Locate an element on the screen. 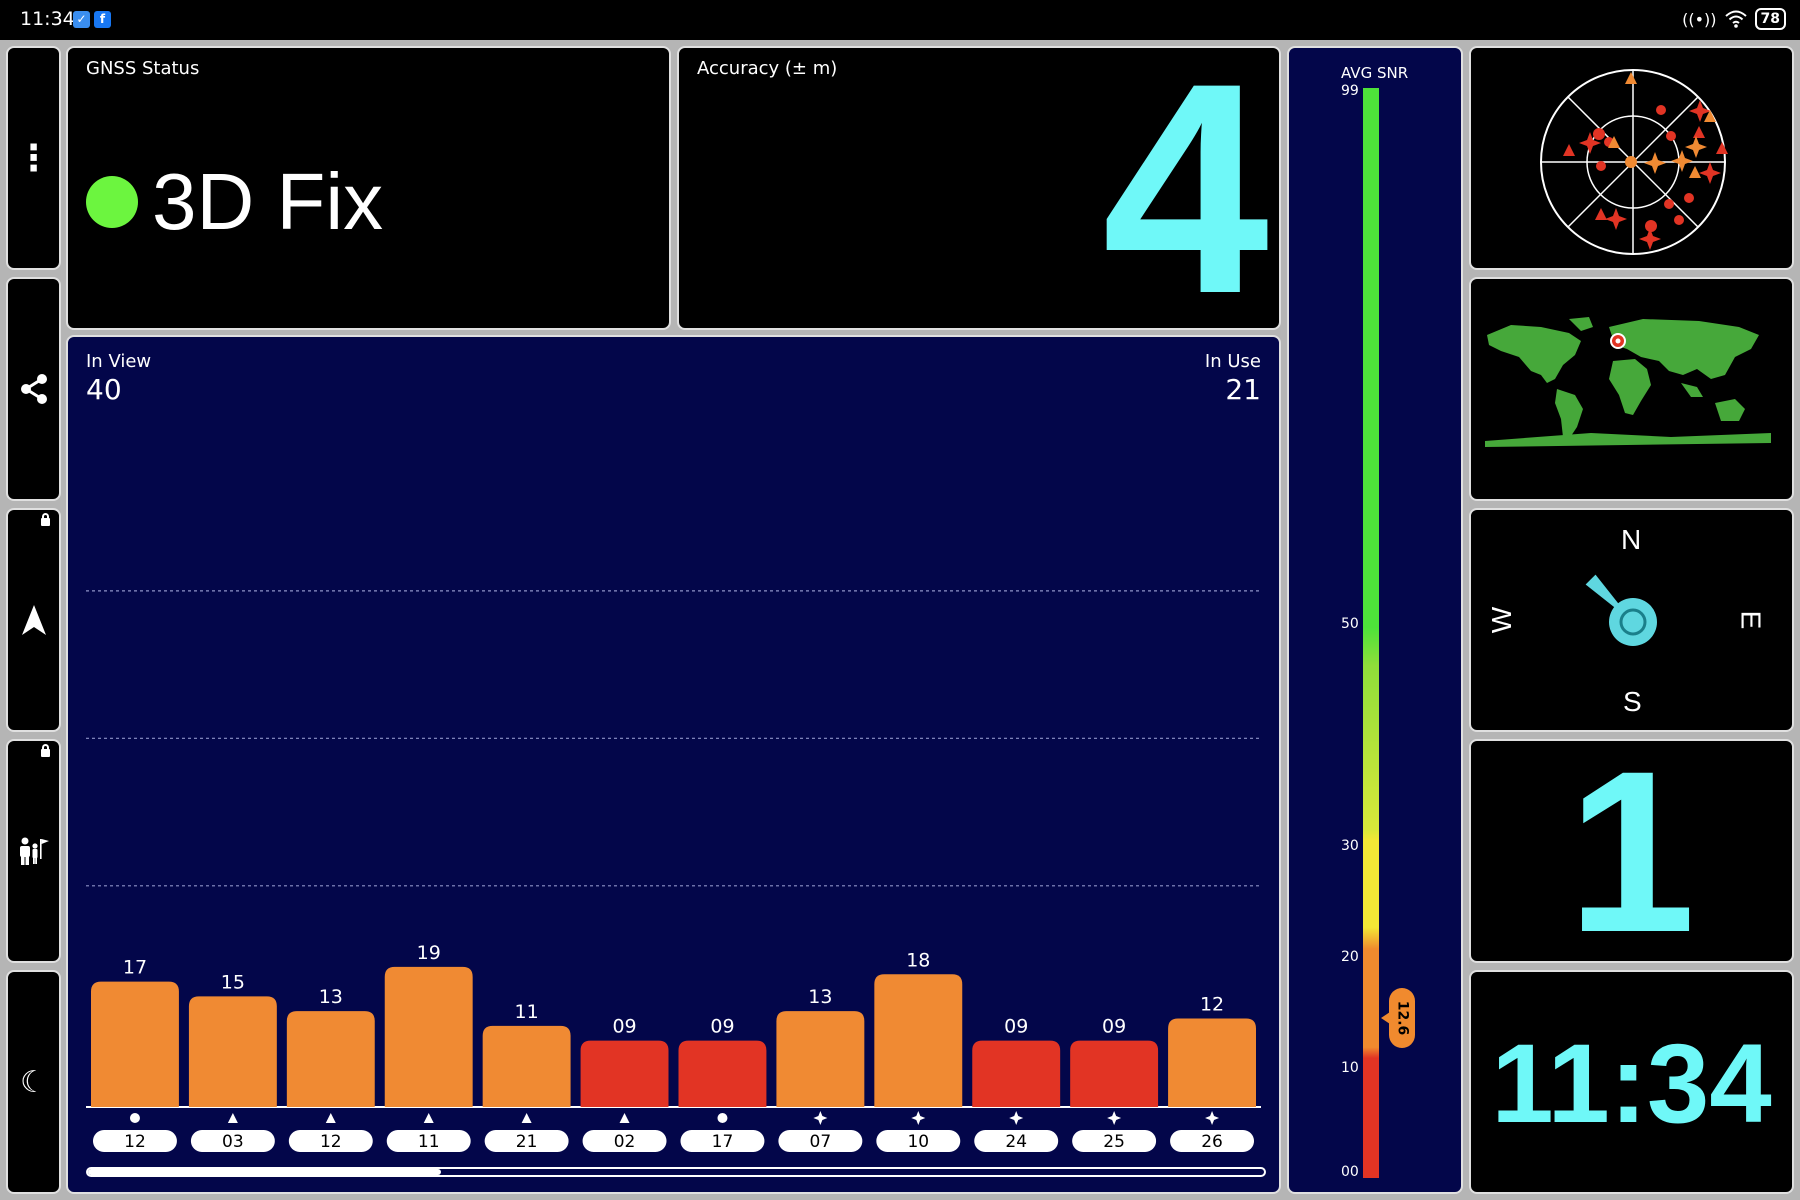 The width and height of the screenshot is (1800, 1200). clock-panel: 11:34 is located at coordinates (1631, 1082).